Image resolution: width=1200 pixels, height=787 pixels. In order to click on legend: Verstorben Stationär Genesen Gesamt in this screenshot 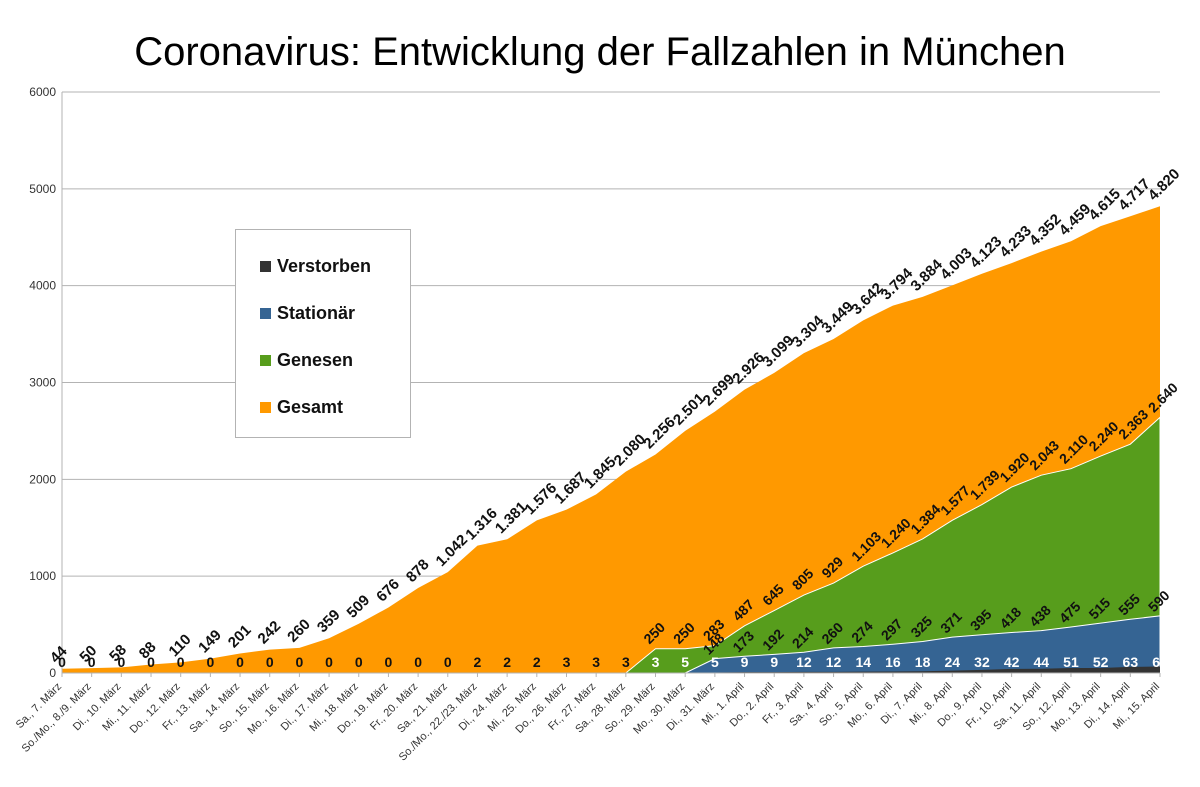, I will do `click(323, 333)`.